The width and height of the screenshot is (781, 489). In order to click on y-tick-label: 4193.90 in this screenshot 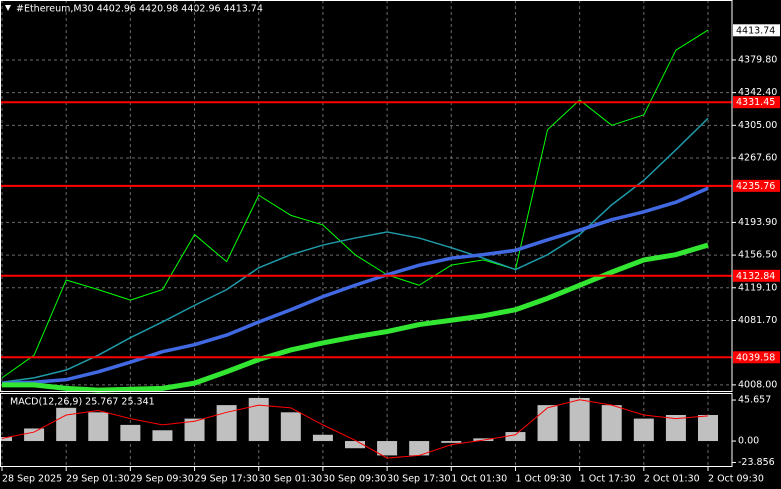, I will do `click(757, 222)`.